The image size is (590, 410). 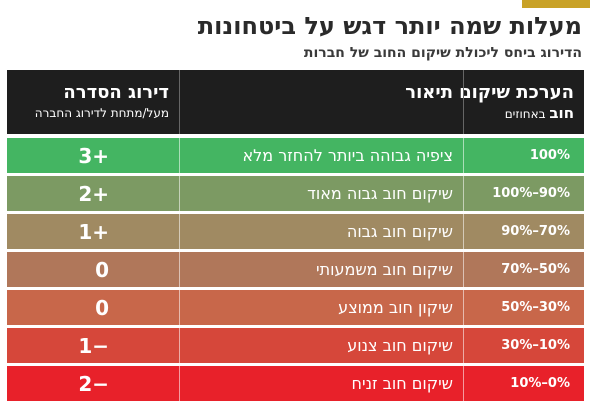 What do you see at coordinates (322, 231) in the screenshot?
I see `description-cell: שיקום חוב גבוה` at bounding box center [322, 231].